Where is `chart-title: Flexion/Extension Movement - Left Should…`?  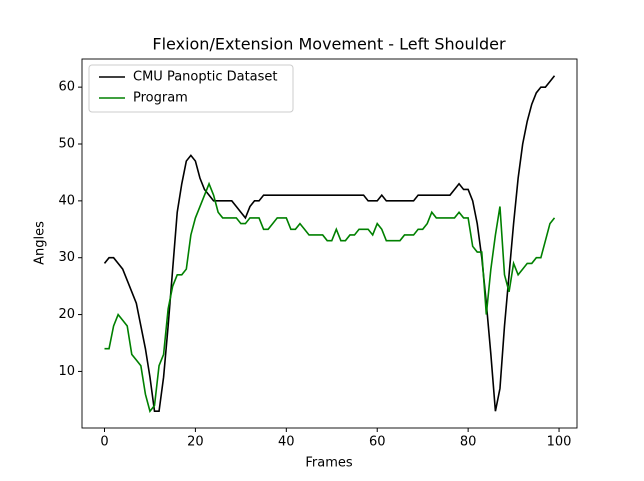
chart-title: Flexion/Extension Movement - Left Should… is located at coordinates (329, 44).